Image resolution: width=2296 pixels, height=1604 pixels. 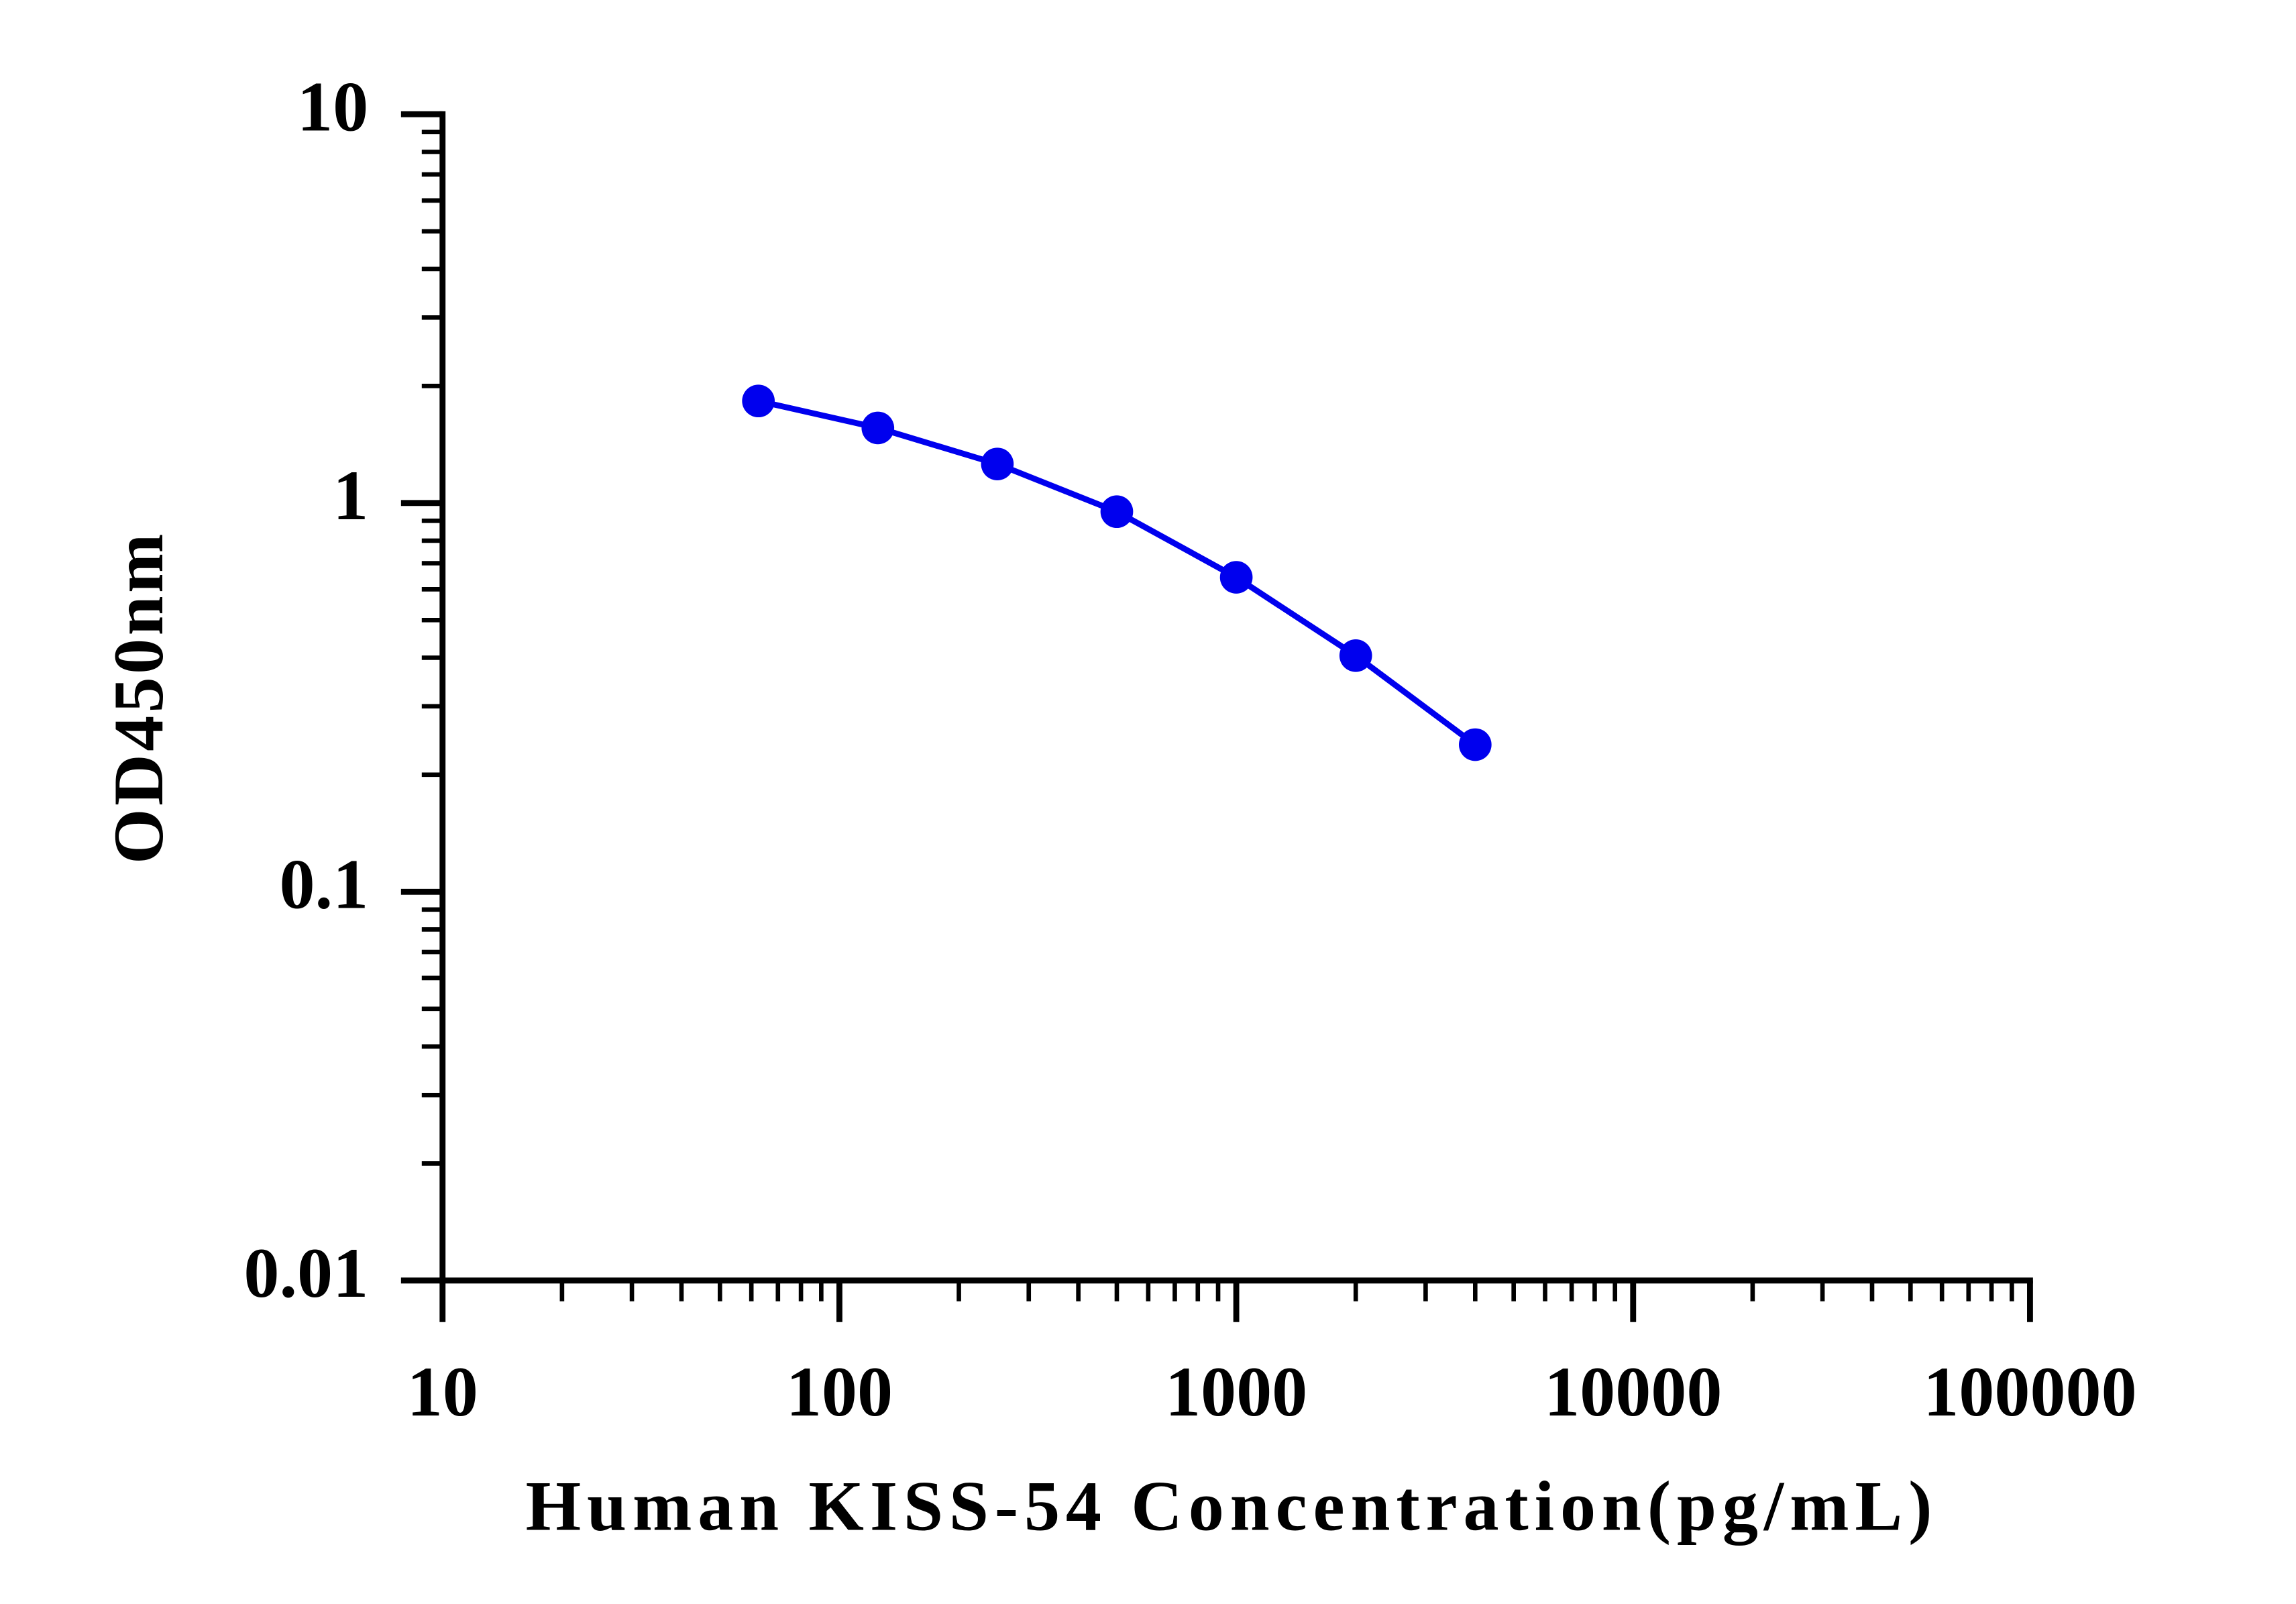 I want to click on y-axis-title: OD450nm, so click(x=138, y=697).